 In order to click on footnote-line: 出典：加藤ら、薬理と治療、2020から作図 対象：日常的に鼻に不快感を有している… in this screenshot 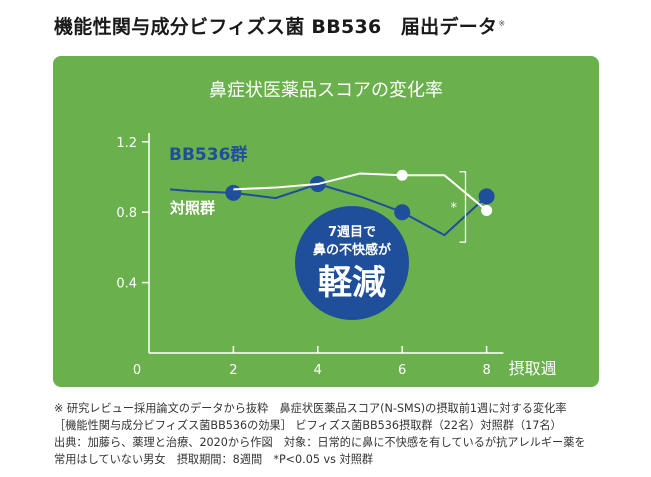, I will do `click(320, 442)`.